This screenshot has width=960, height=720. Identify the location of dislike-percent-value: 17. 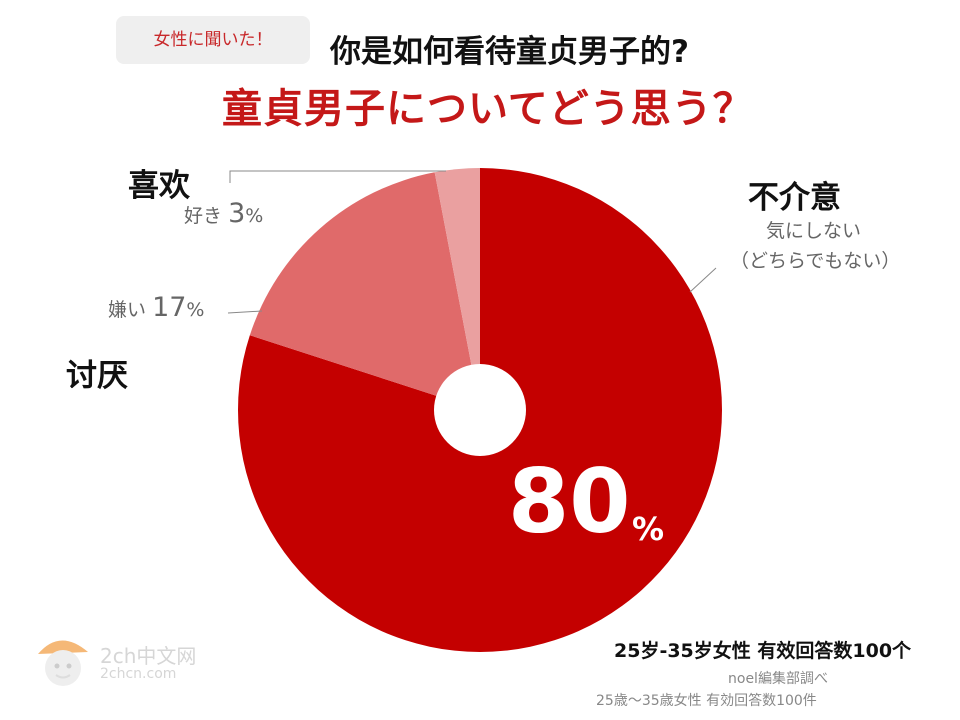
(169, 307).